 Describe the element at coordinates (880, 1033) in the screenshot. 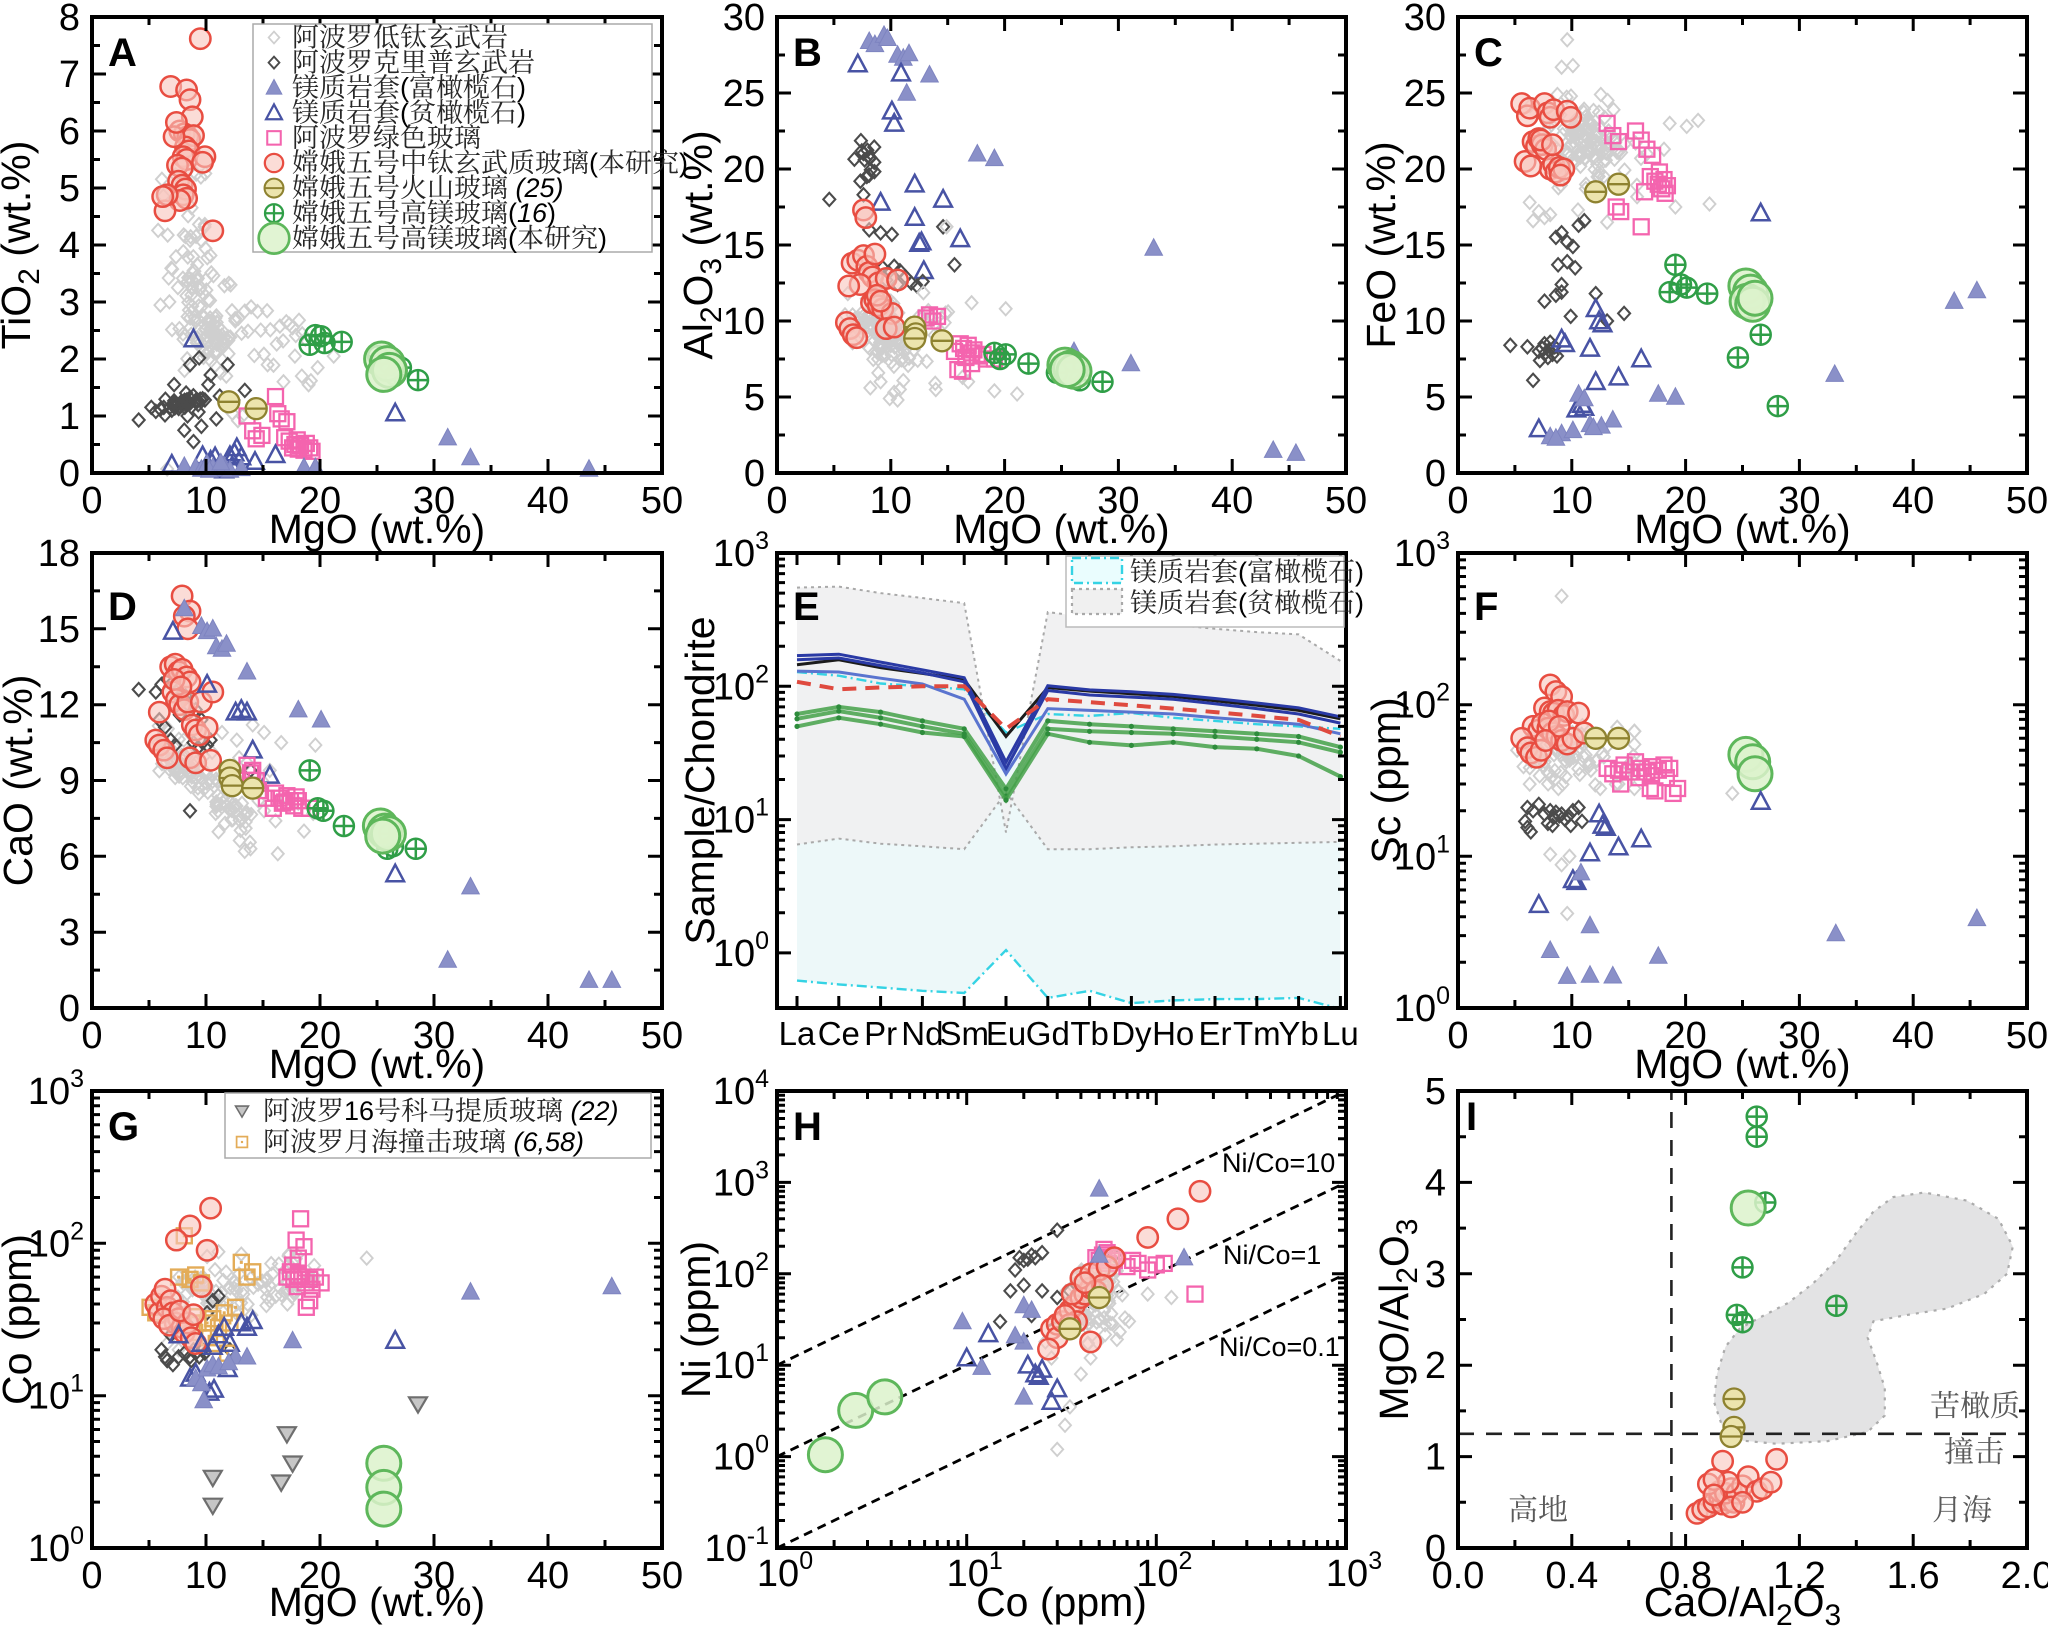

I see `svg-text: Pr` at that location.